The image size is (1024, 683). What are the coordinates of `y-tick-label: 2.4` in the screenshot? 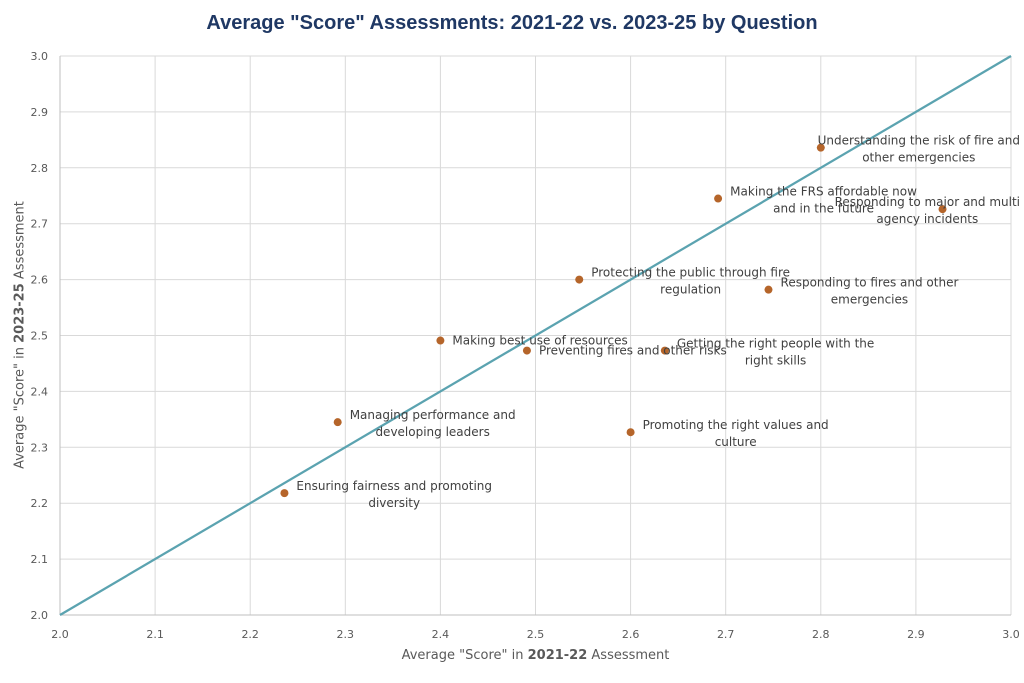 It's located at (40, 391).